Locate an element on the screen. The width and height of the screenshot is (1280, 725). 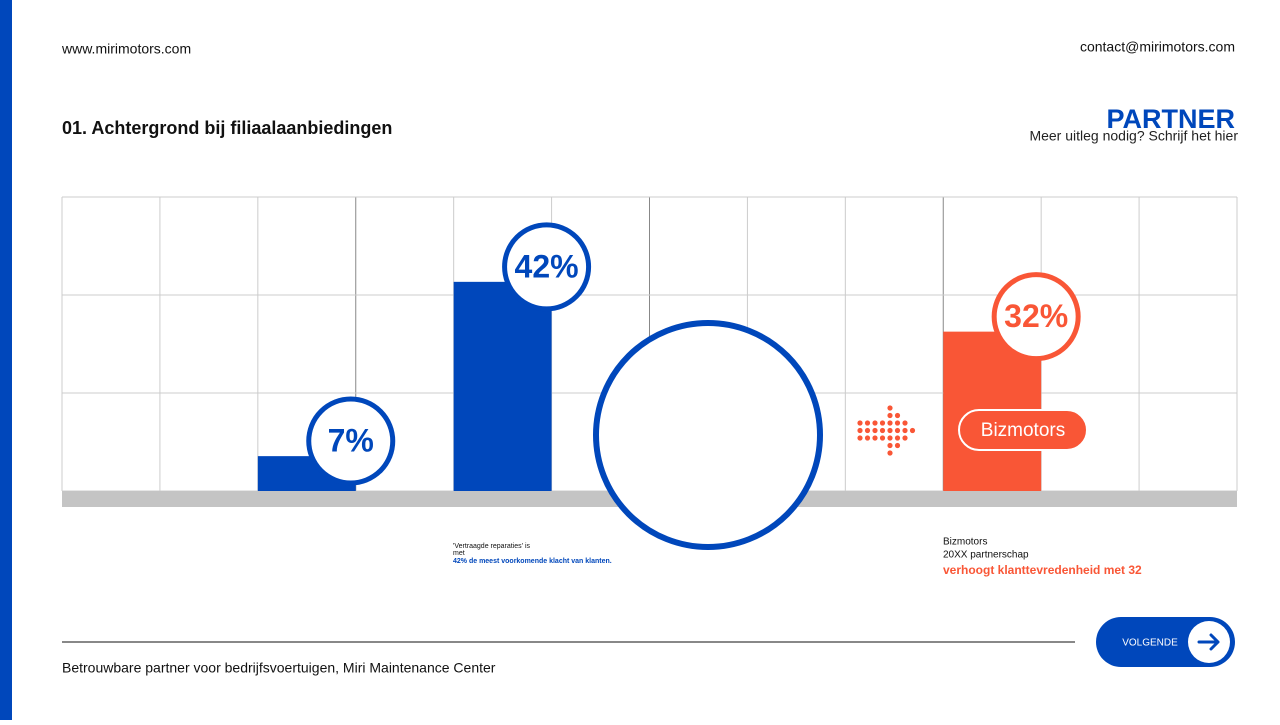
caption-line: met is located at coordinates (459, 553).